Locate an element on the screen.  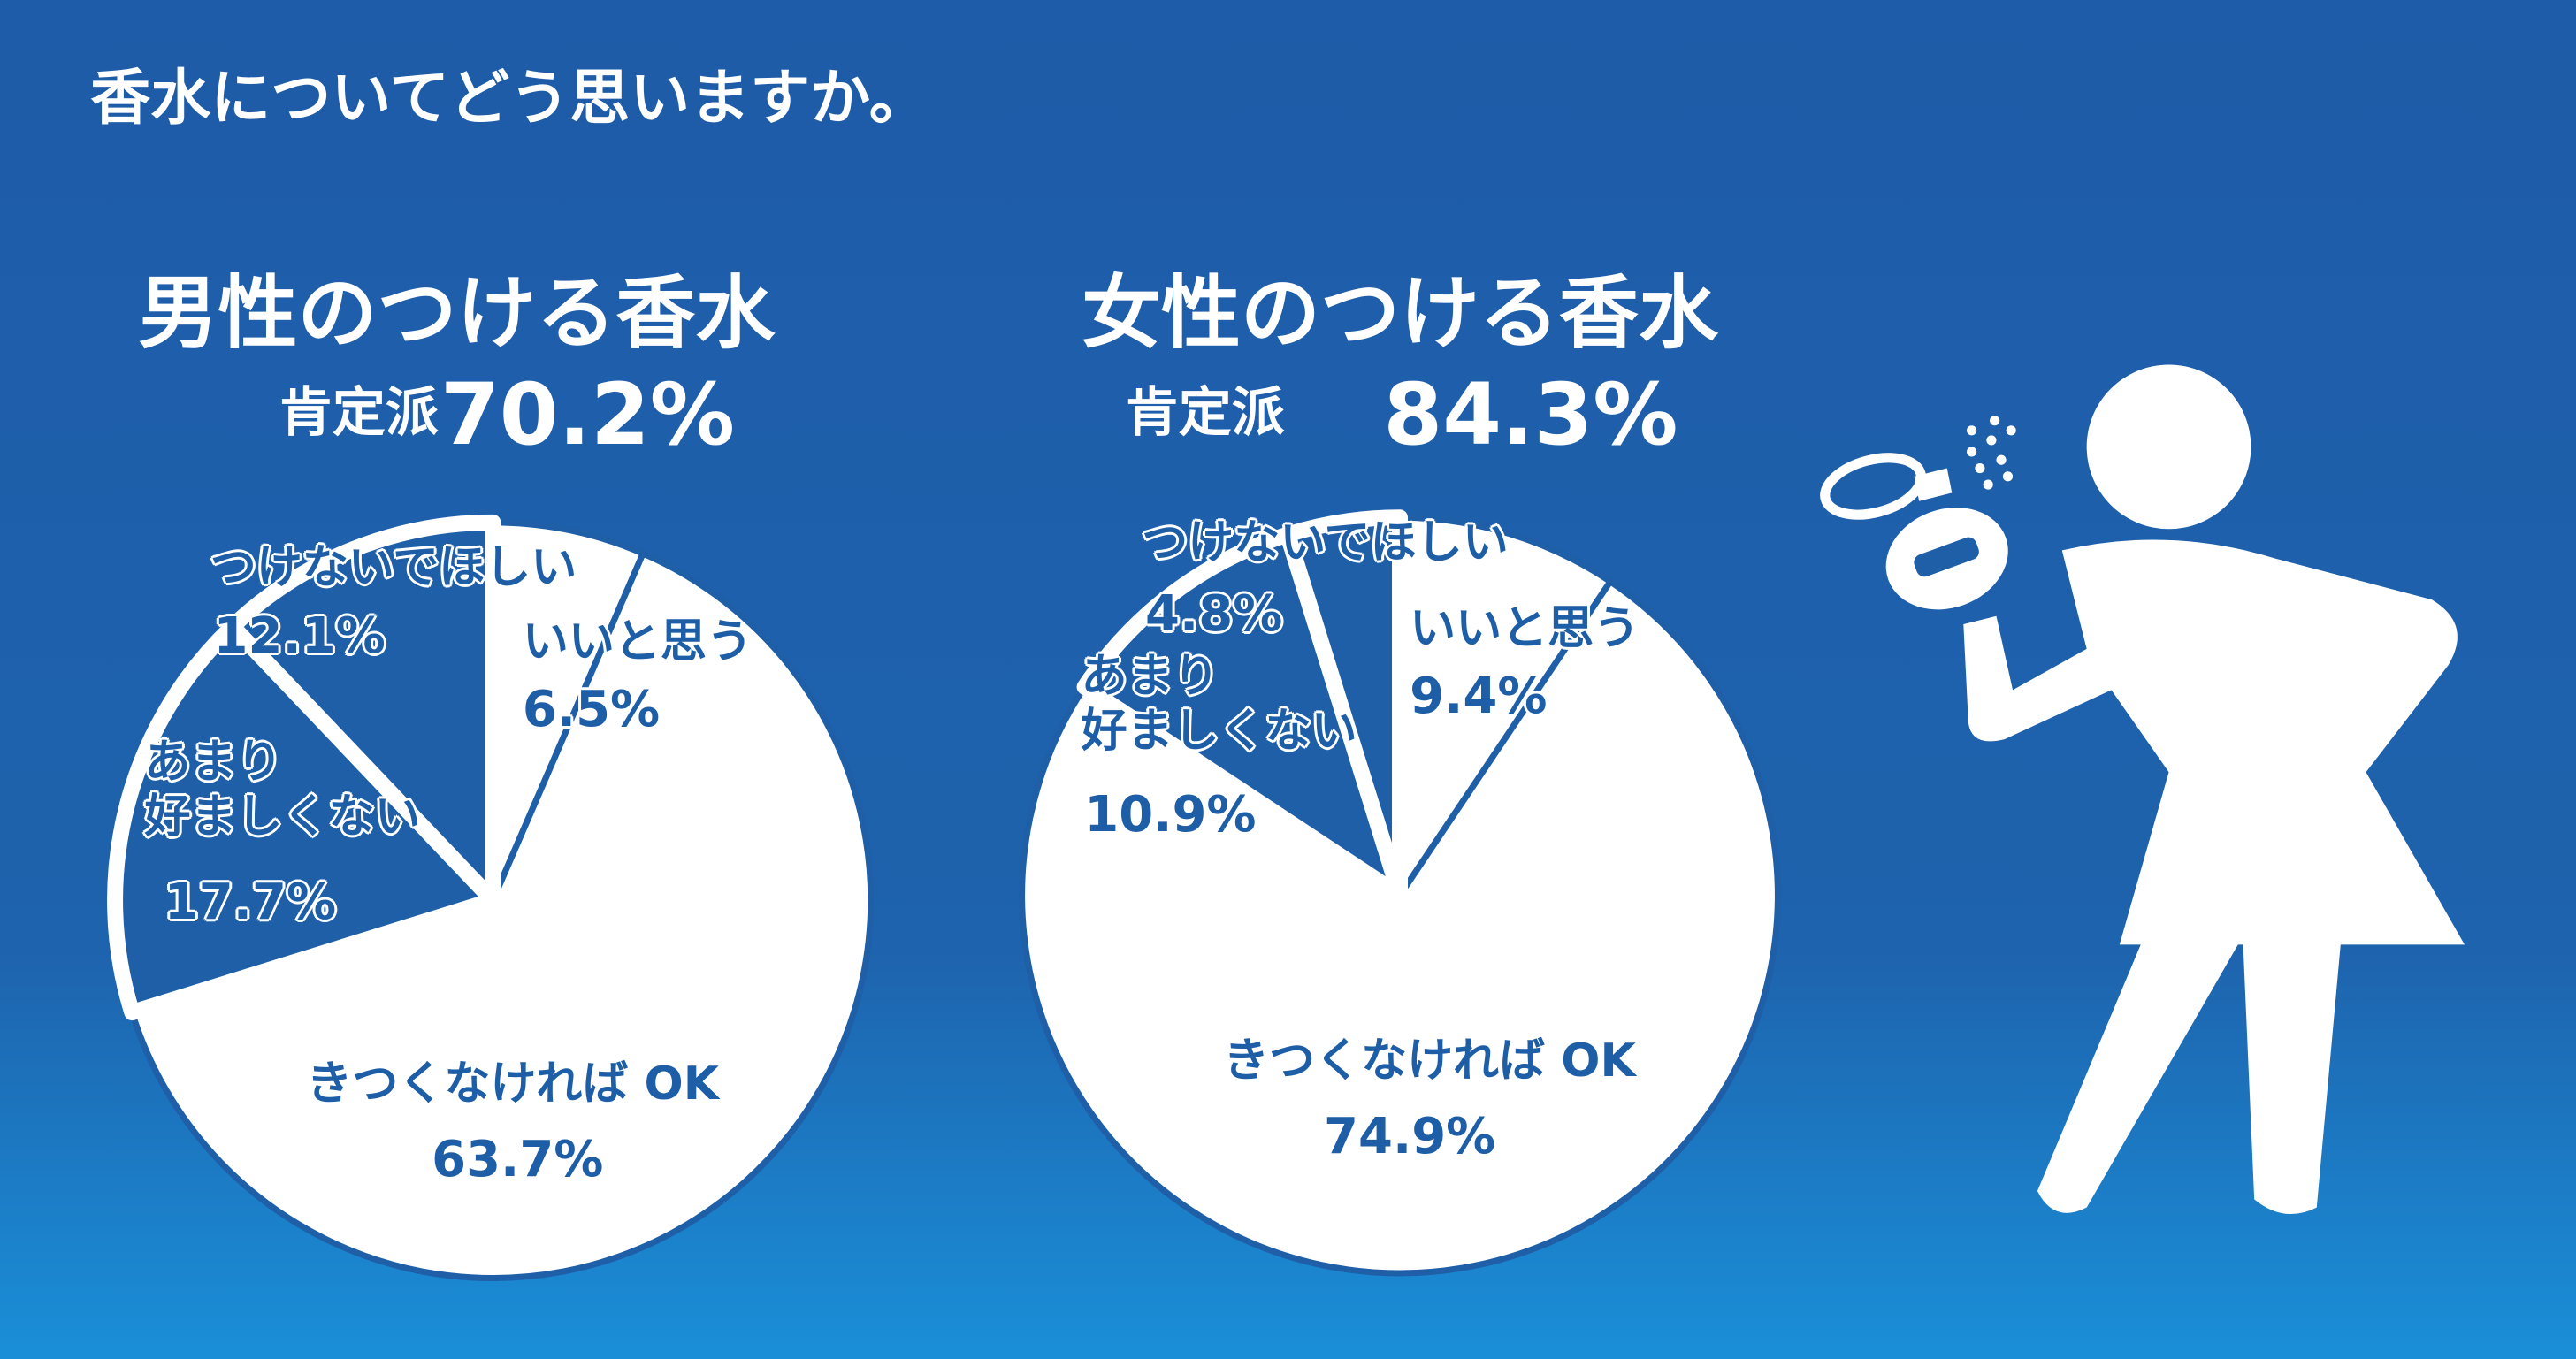
slice-value: 9.4% is located at coordinates (1479, 697).